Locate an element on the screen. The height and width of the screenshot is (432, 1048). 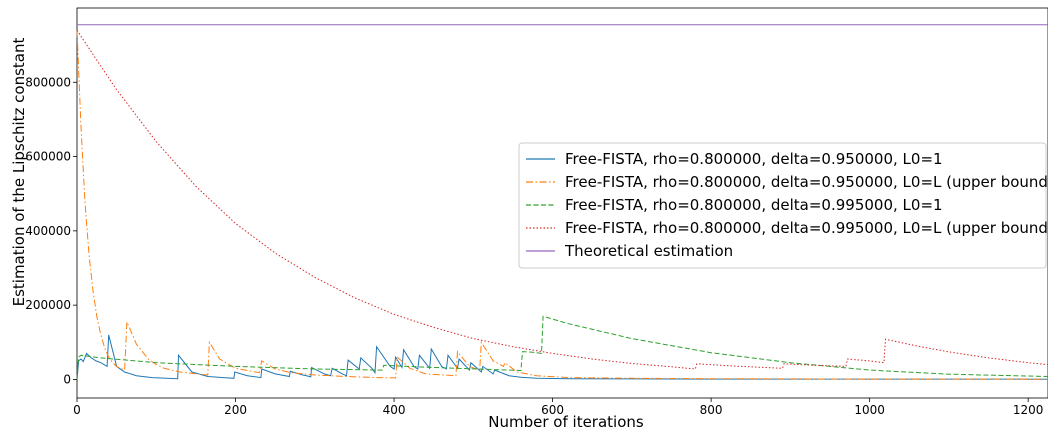
x-tick-label: 400 is located at coordinates (394, 410).